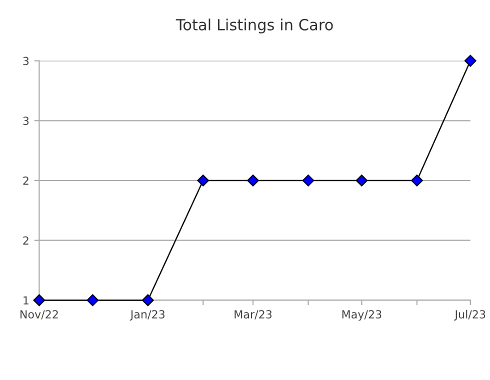 This screenshot has width=490, height=380. What do you see at coordinates (26, 300) in the screenshot?
I see `y-tick-label: 1` at bounding box center [26, 300].